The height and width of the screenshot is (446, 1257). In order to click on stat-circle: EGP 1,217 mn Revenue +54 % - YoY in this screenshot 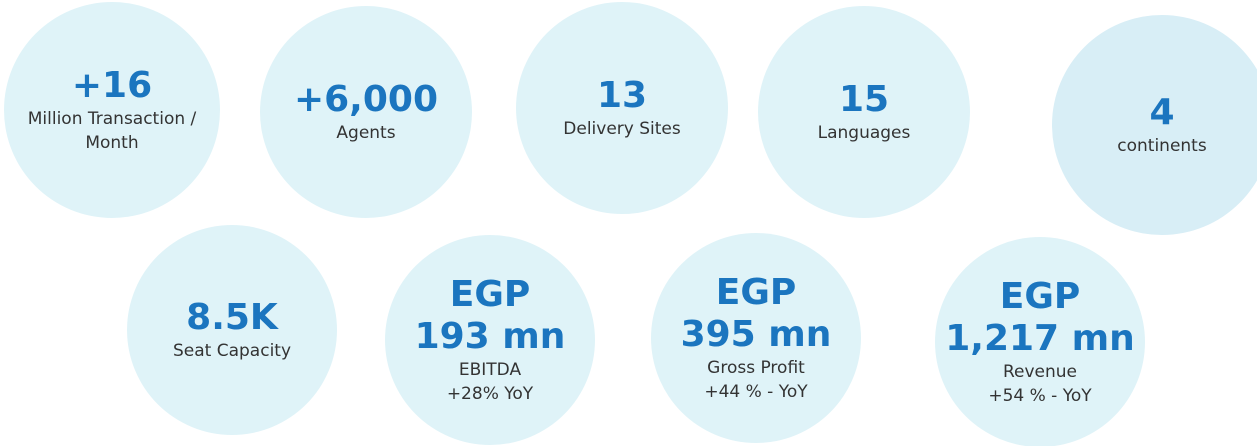, I will do `click(1040, 341)`.